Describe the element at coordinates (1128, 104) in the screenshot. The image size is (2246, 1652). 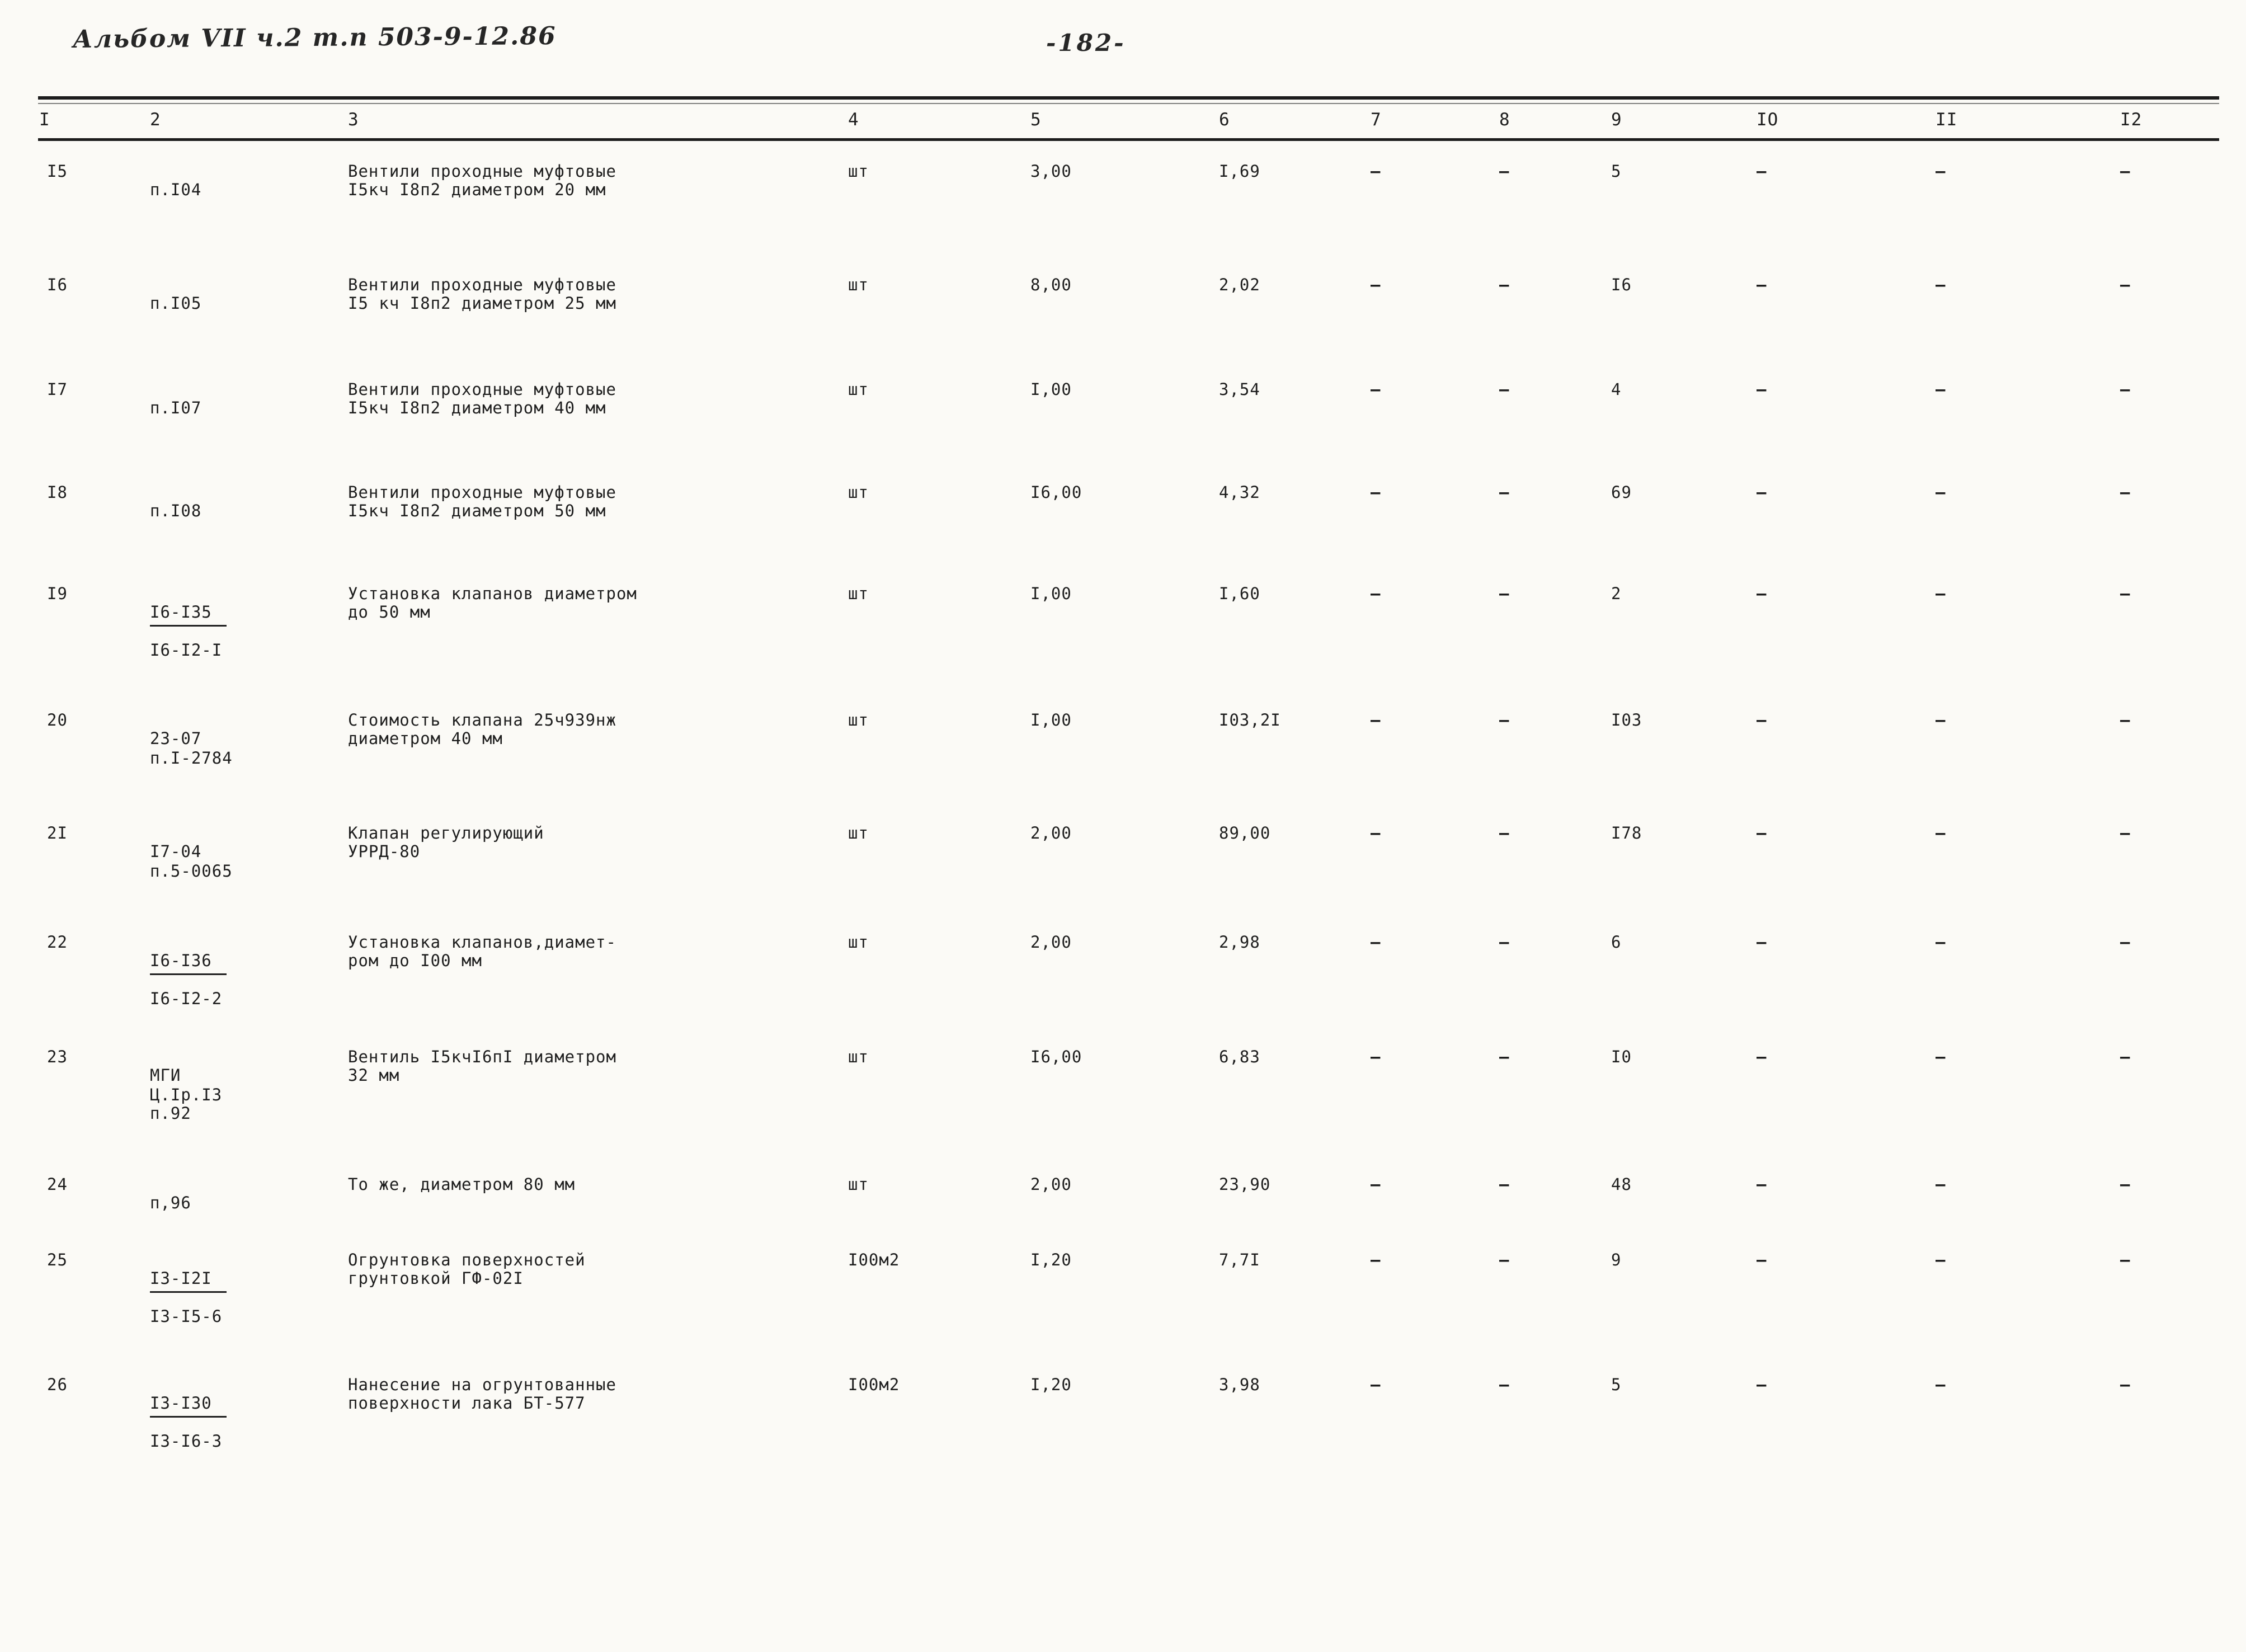
I see `header-rule-top-double` at that location.